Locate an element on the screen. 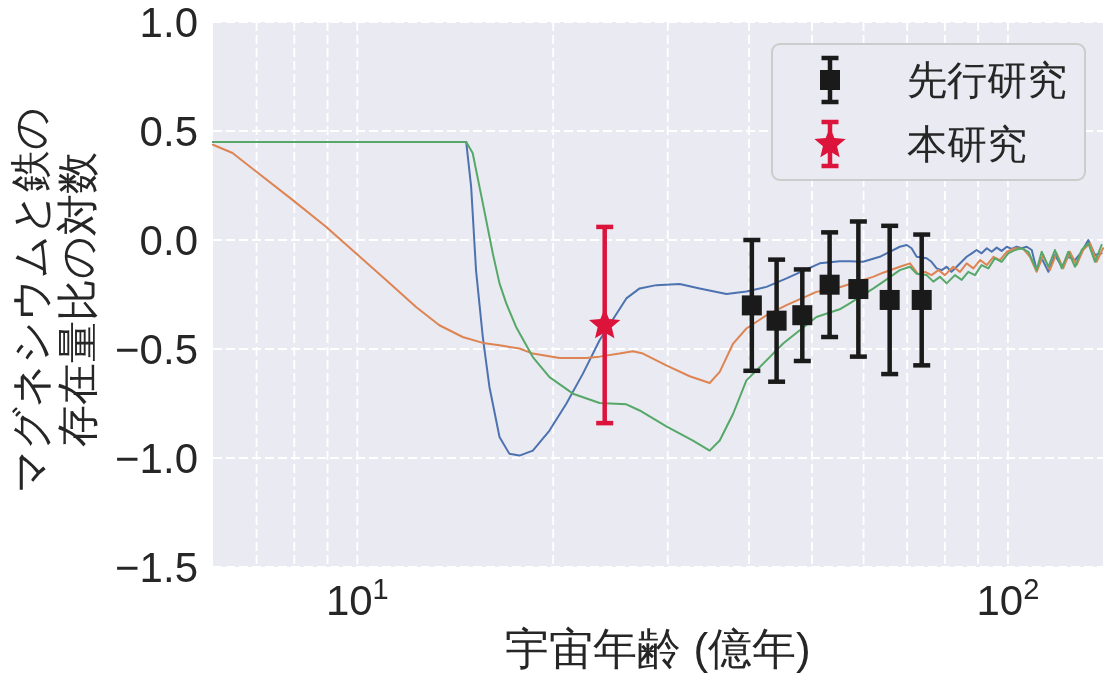  y-tick-label: 0.0 is located at coordinates (168, 240).